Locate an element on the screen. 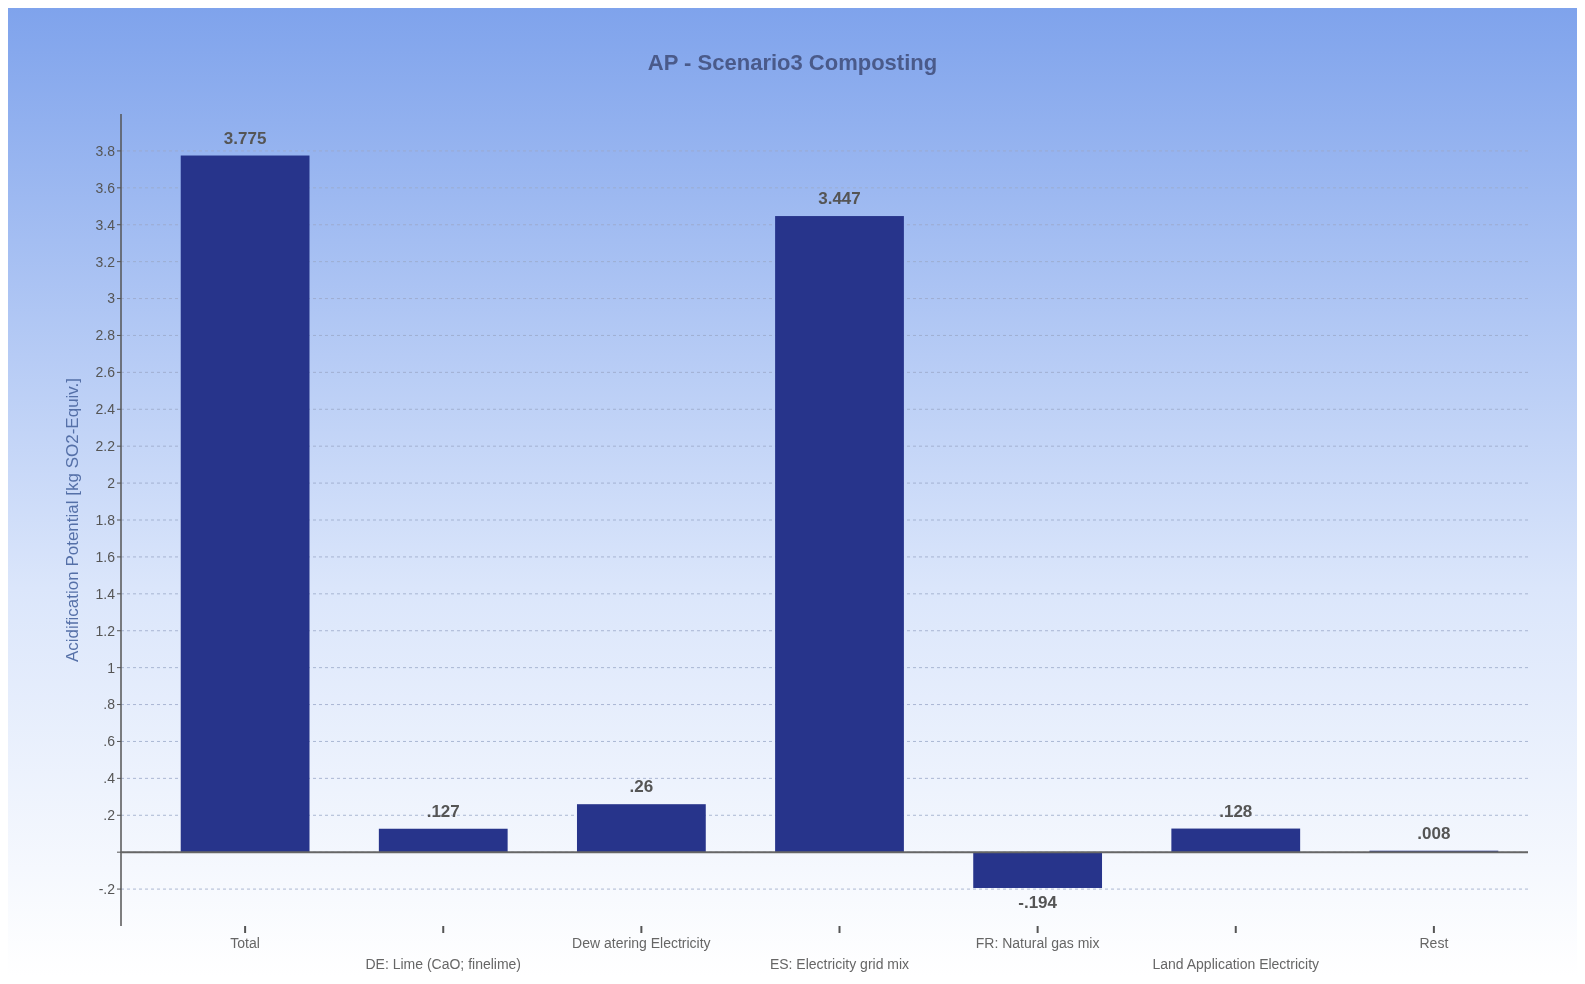 The width and height of the screenshot is (1585, 984). y-tick-label: .6 is located at coordinates (109, 741).